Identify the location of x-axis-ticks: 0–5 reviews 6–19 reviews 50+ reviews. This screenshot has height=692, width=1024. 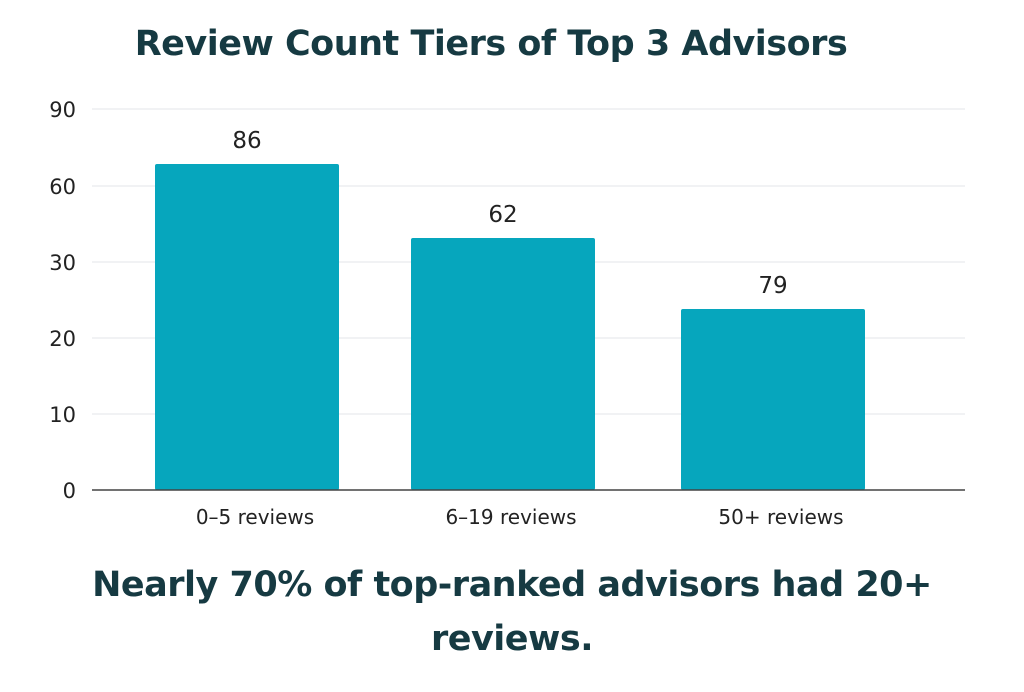
(520, 517).